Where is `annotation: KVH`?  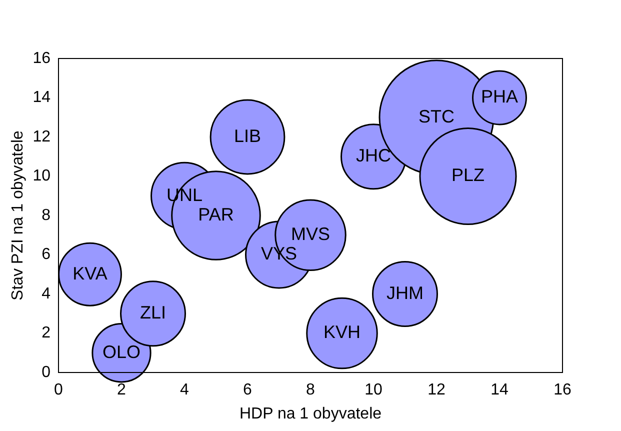 annotation: KVH is located at coordinates (342, 332).